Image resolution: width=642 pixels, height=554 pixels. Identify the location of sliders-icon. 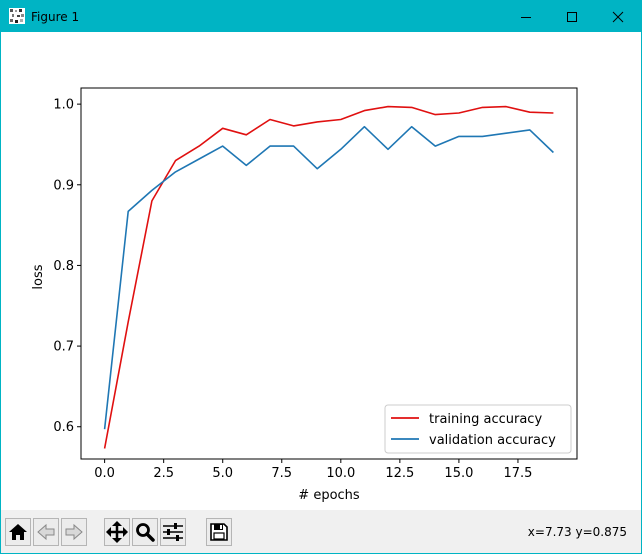
(173, 532).